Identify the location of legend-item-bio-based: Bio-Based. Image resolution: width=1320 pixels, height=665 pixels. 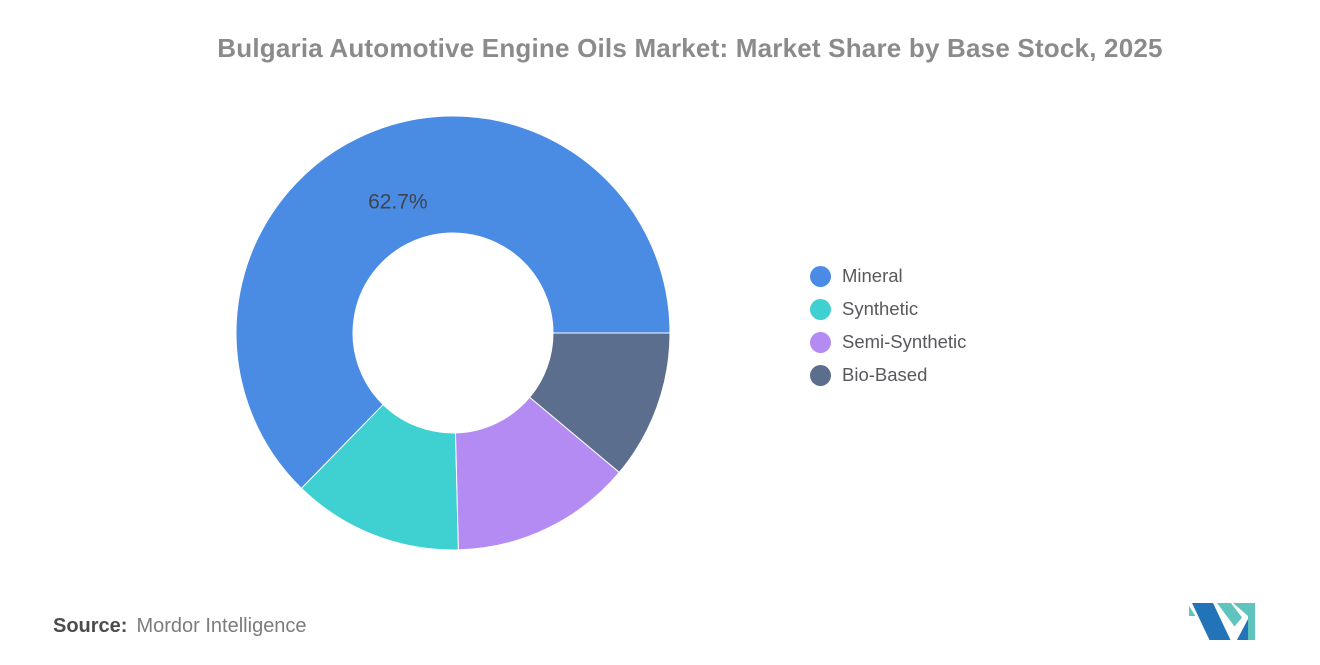
(888, 375).